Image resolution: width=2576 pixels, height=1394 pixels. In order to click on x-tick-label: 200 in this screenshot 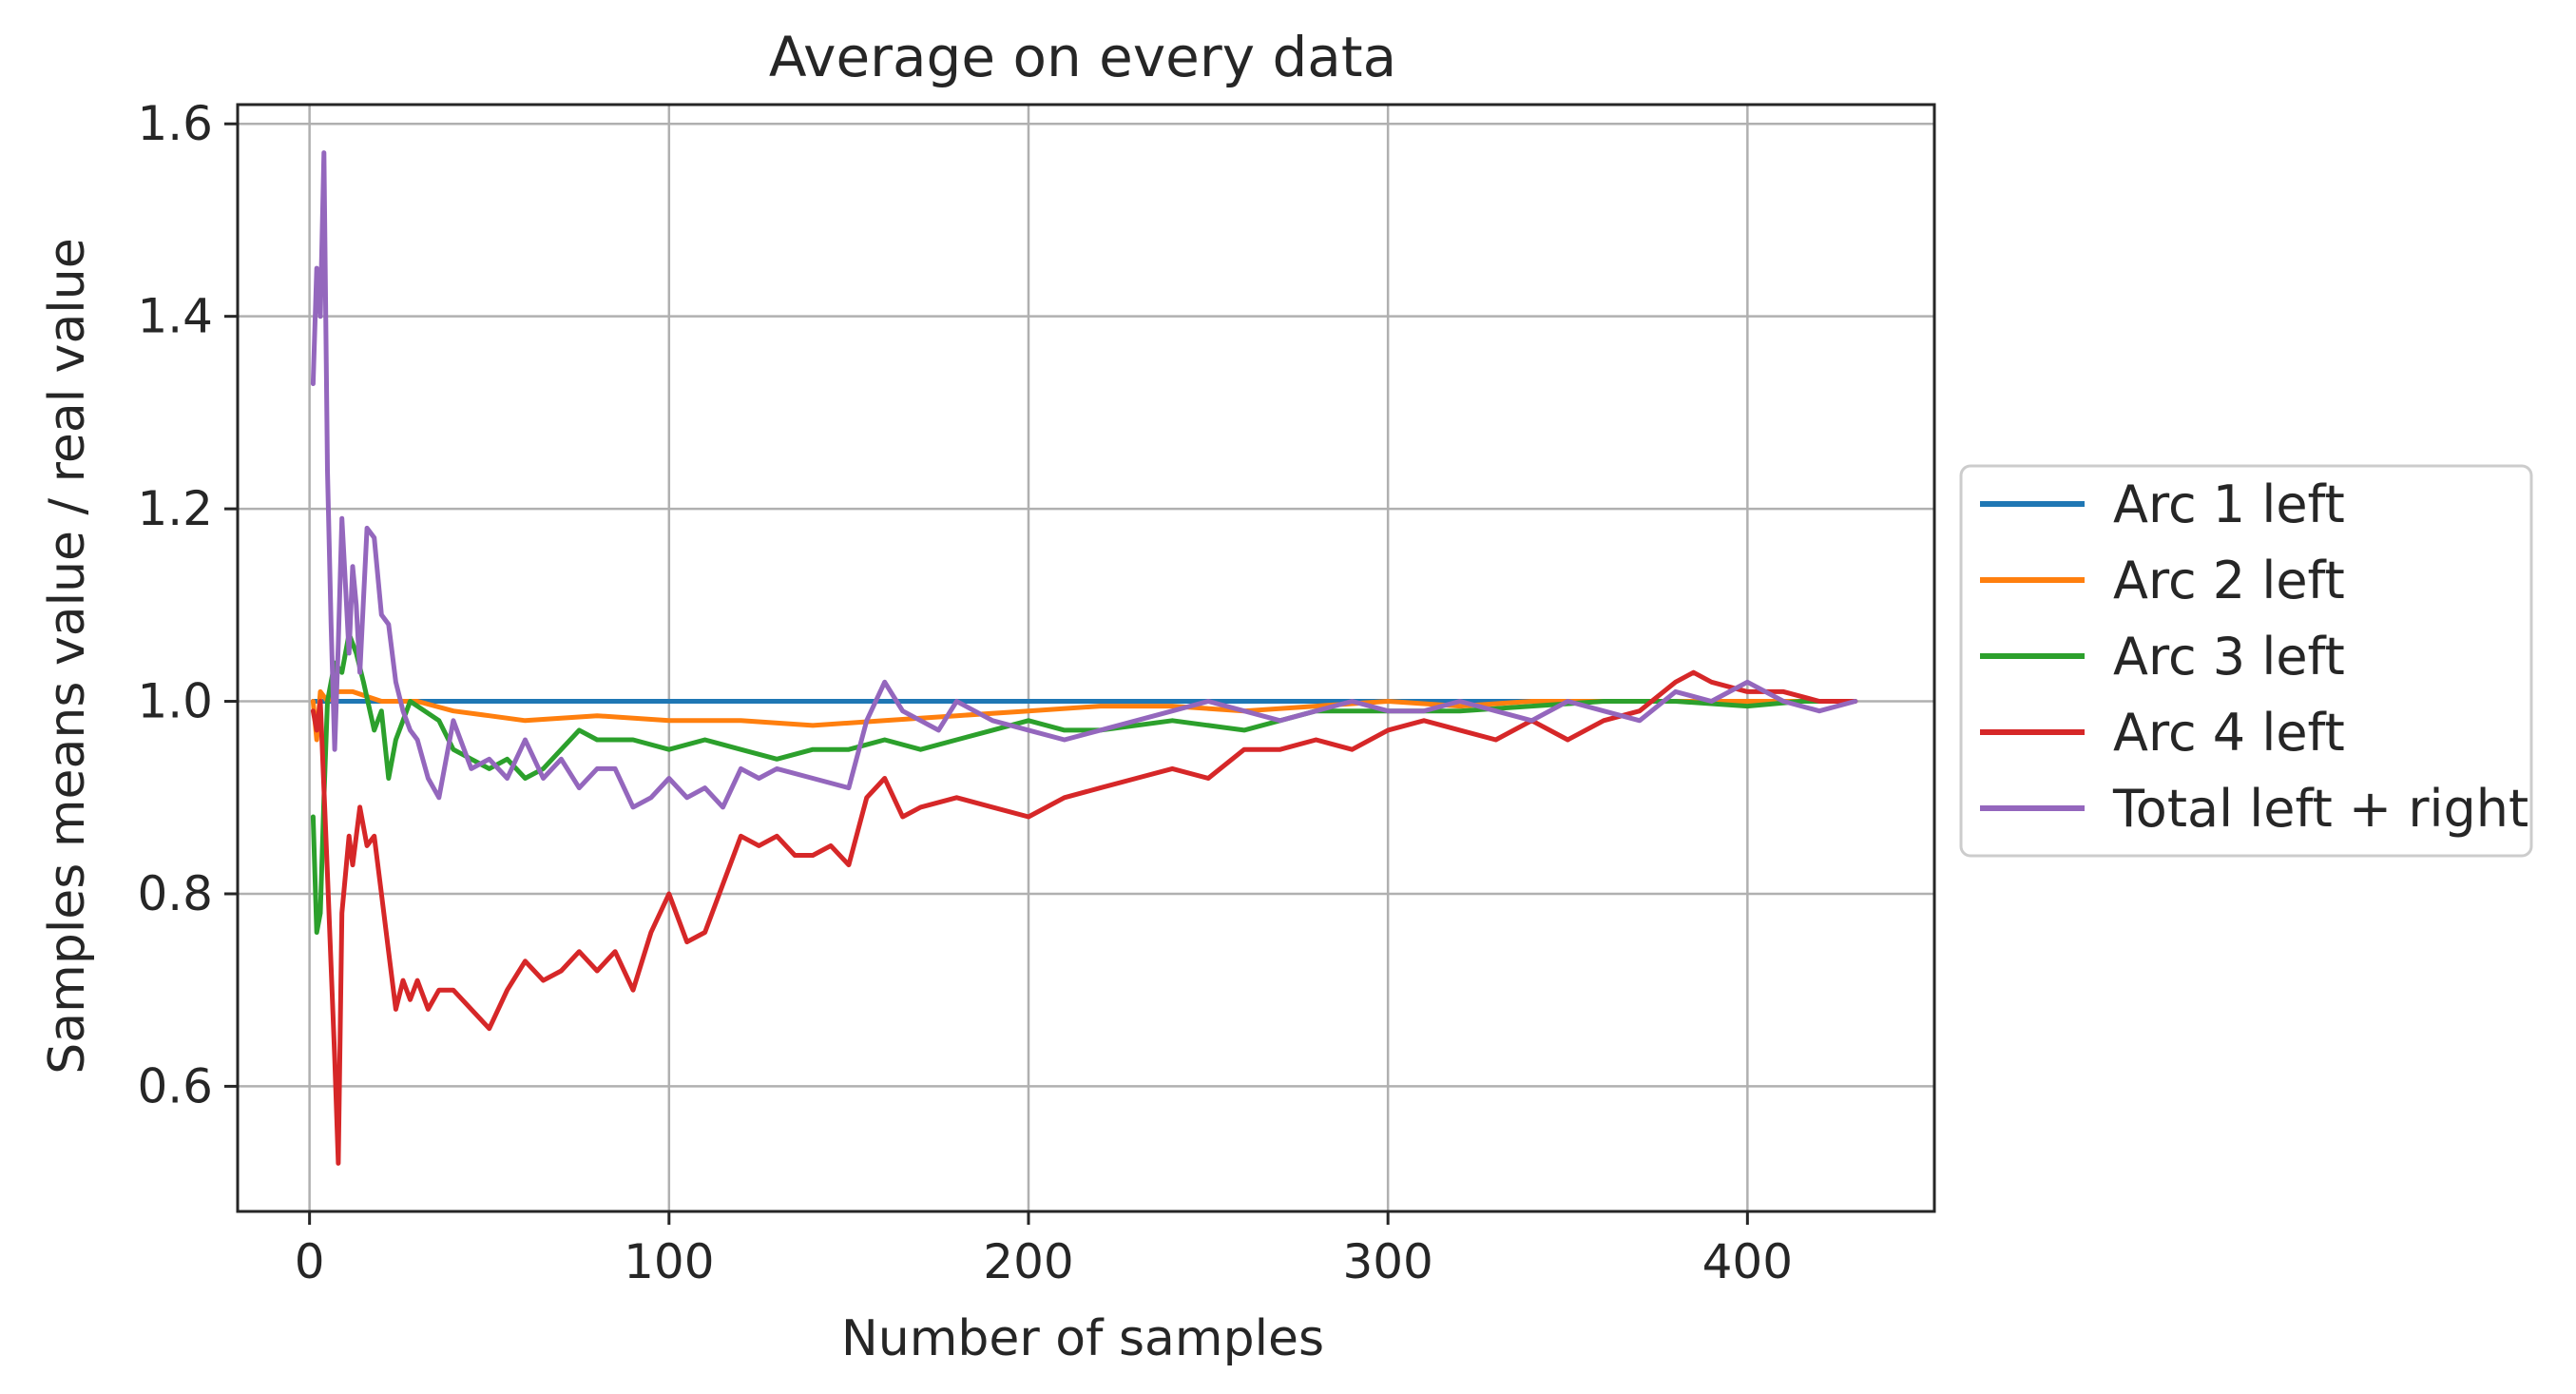, I will do `click(1028, 1261)`.